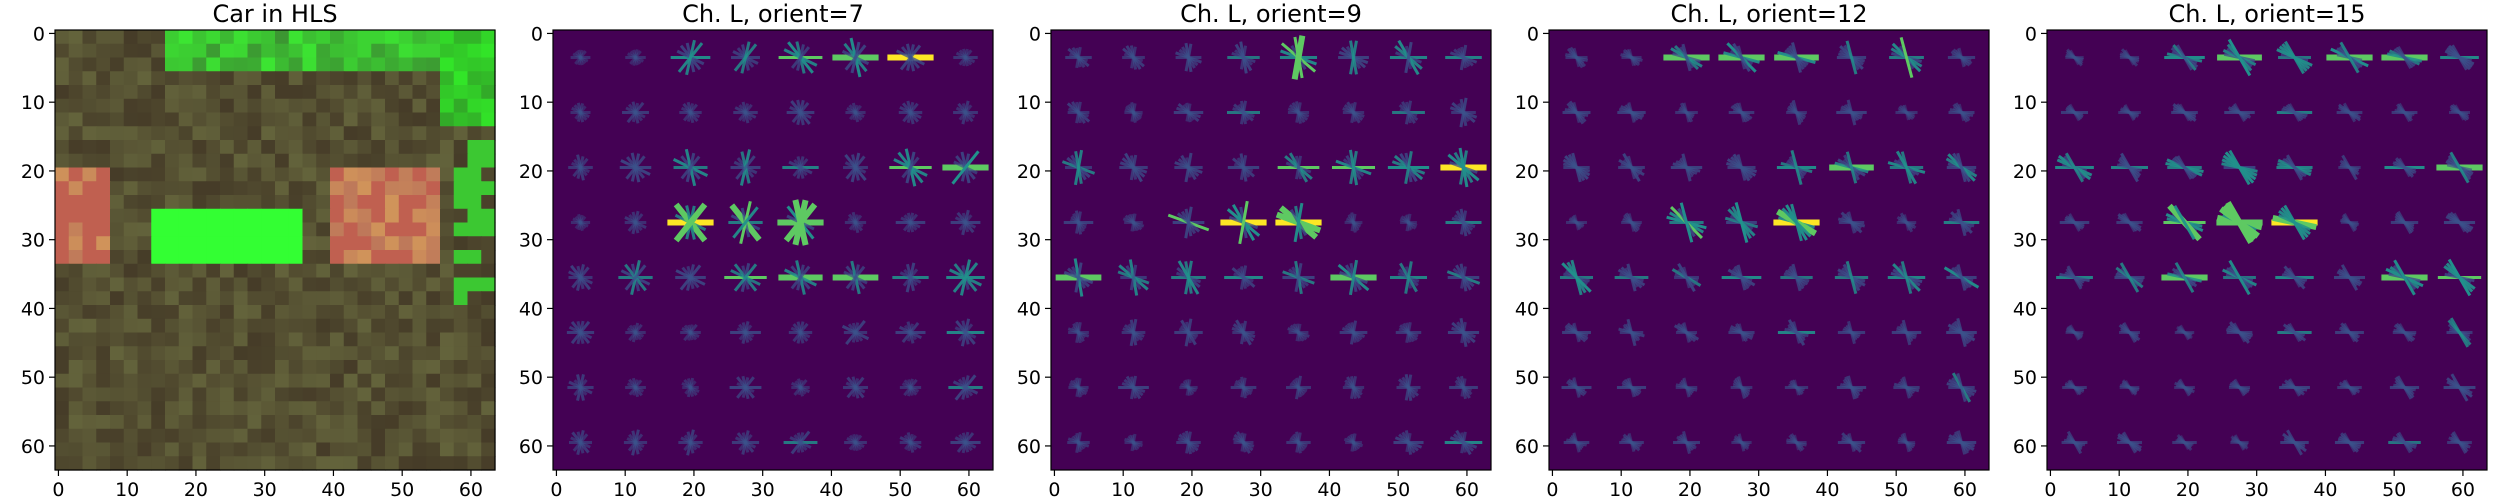  I want to click on y-tick-label: 40, so click(2025, 309).